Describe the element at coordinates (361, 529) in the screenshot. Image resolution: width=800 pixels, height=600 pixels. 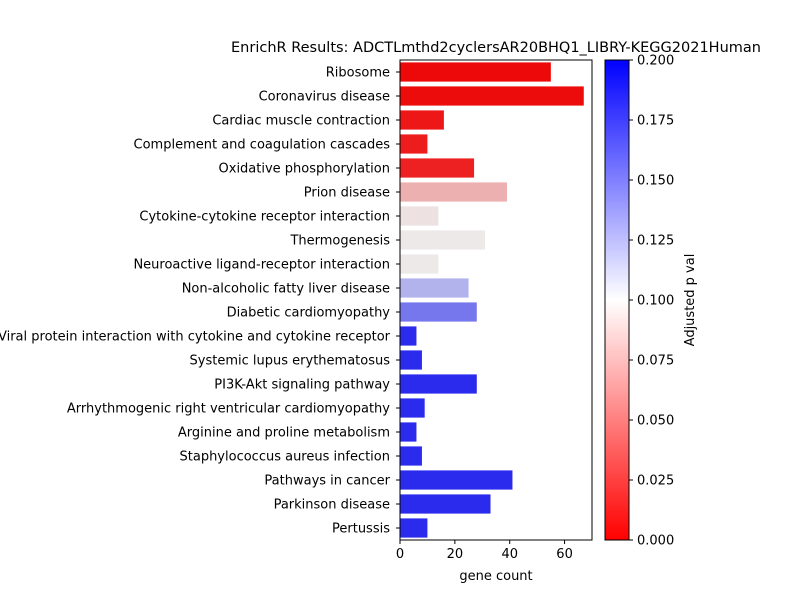
I see `category-label: Pertussis` at that location.